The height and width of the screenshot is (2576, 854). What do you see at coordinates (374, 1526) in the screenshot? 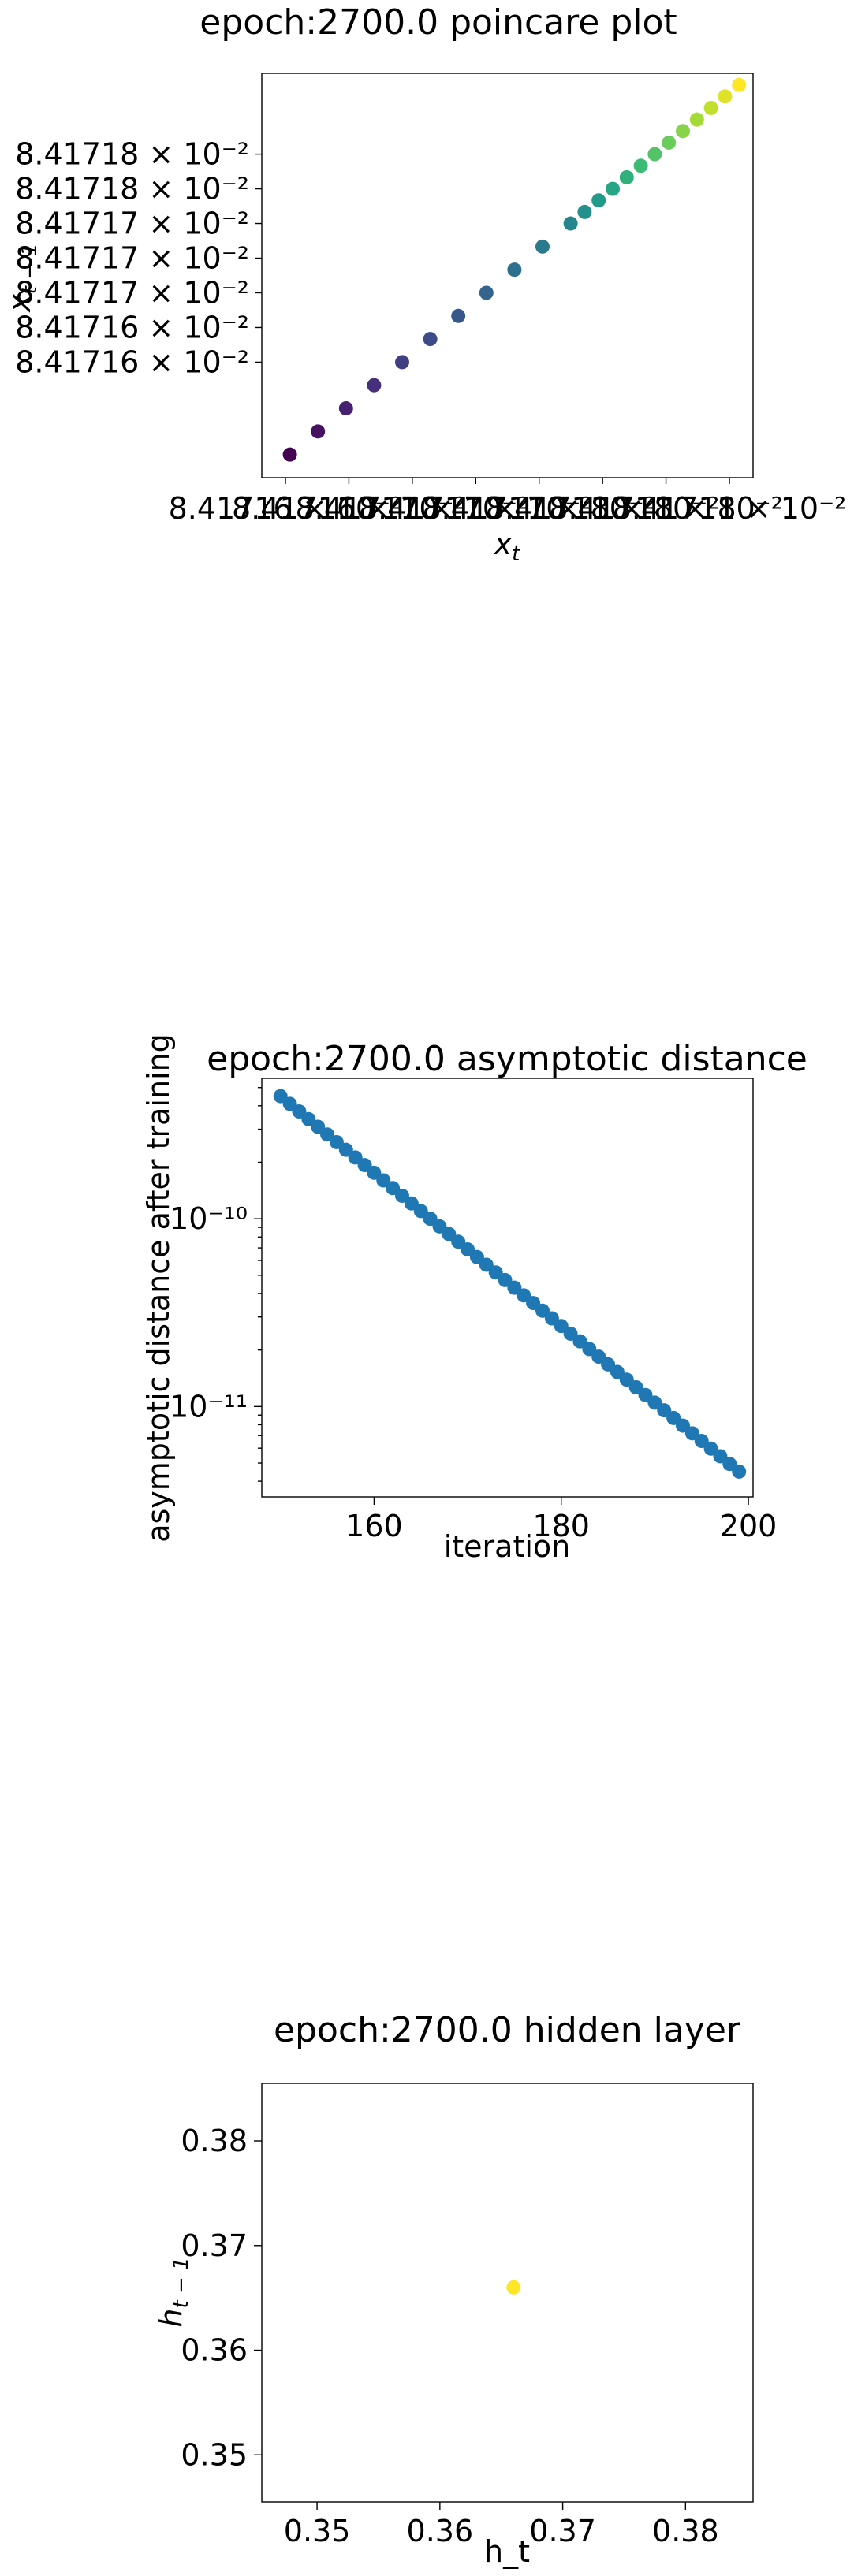
I see `chart2-x-tick-label: 160` at bounding box center [374, 1526].